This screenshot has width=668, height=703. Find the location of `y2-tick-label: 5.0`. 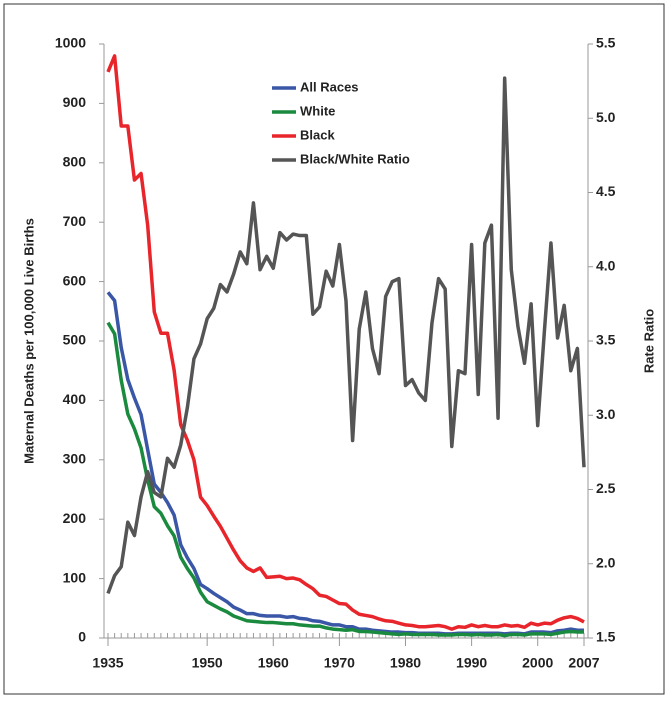

y2-tick-label: 5.0 is located at coordinates (606, 117).